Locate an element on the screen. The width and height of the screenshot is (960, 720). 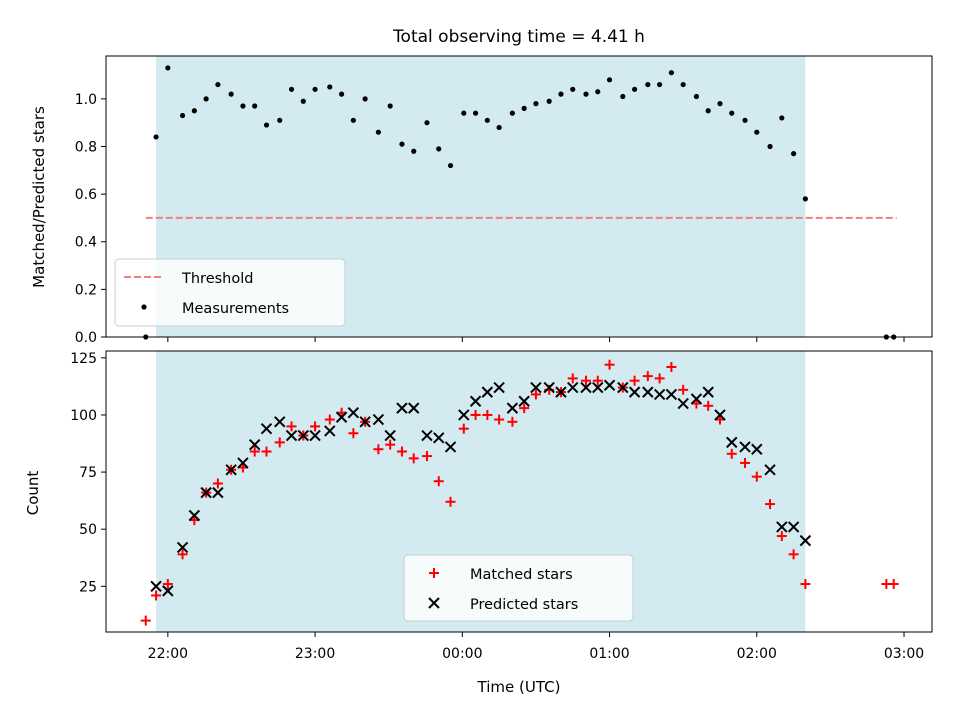
y-tick-label: 75 is located at coordinates (88, 473).